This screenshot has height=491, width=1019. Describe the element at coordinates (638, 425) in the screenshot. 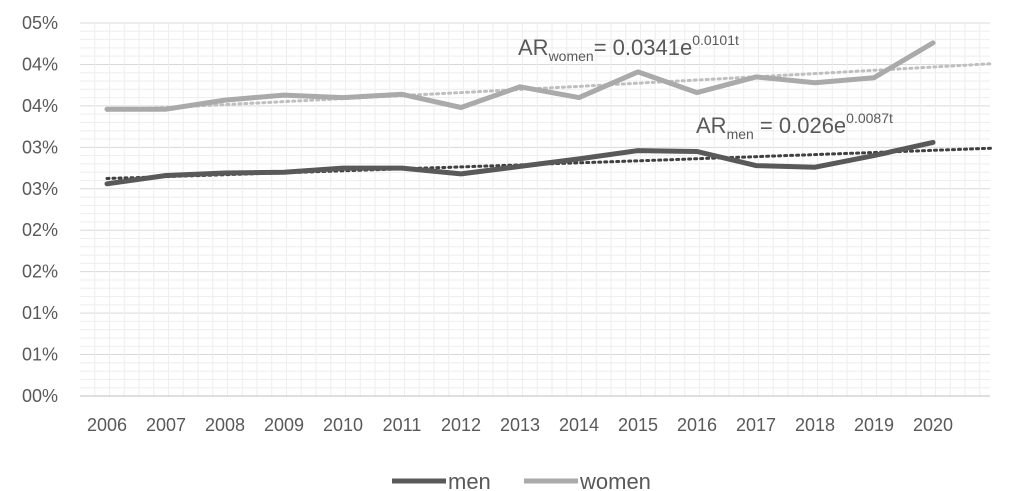

I see `x-tick-label: 2015` at that location.